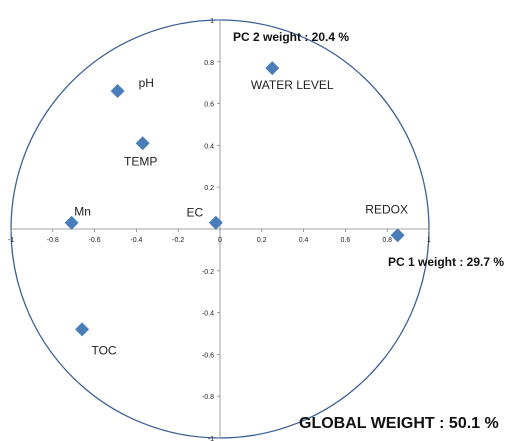  What do you see at coordinates (208, 397) in the screenshot?
I see `y-tick-label: -0.8` at bounding box center [208, 397].